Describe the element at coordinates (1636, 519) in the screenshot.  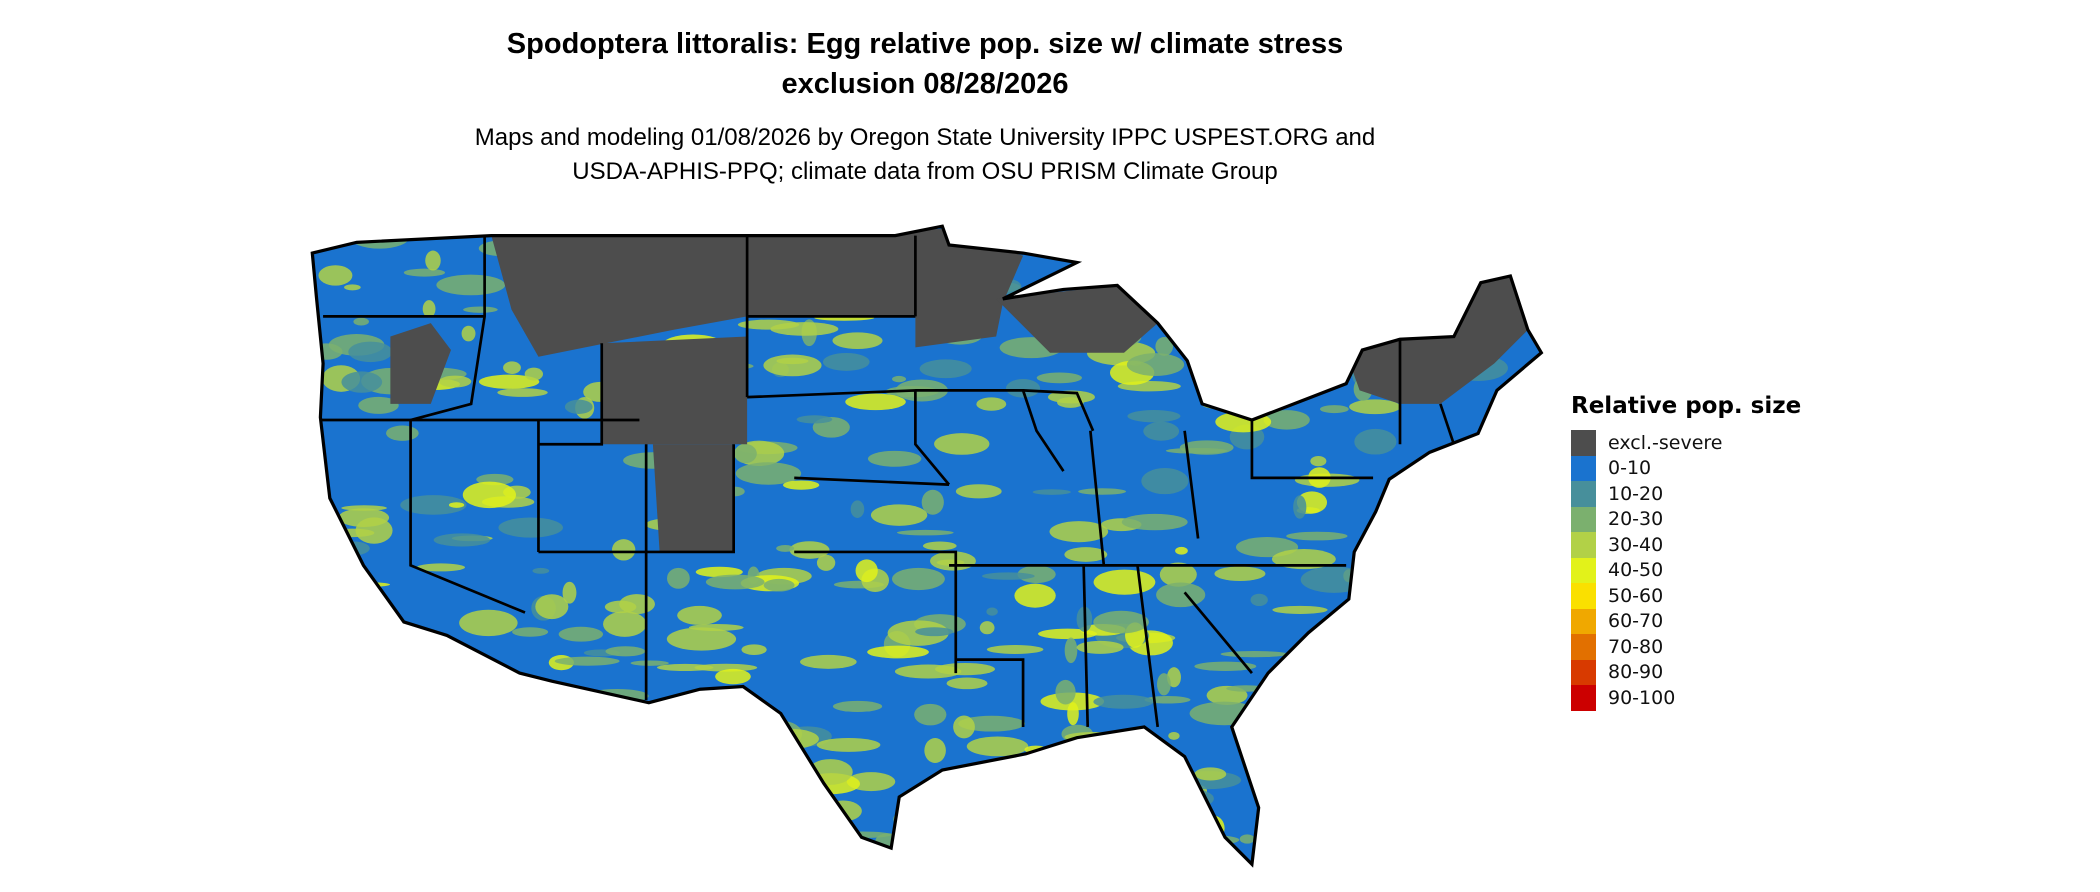
I see `legend-label: 20-30` at that location.